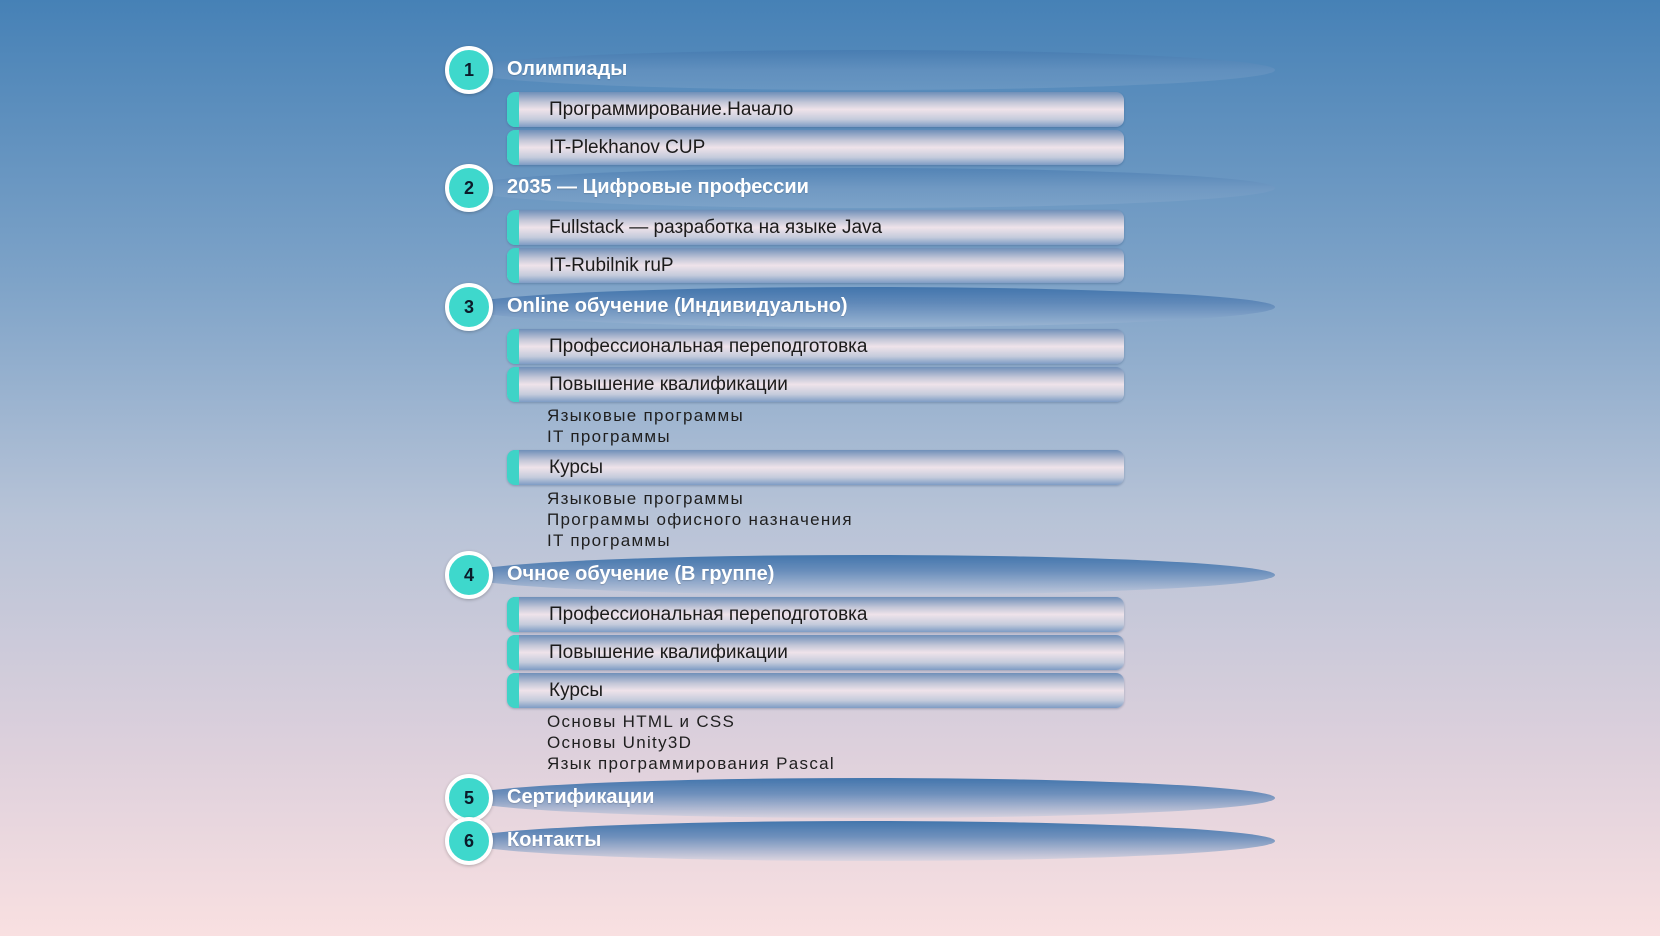 This screenshot has width=1660, height=936. I want to click on menu-item-it-rubilnik: IT-Rubilnik ruP, so click(815, 265).